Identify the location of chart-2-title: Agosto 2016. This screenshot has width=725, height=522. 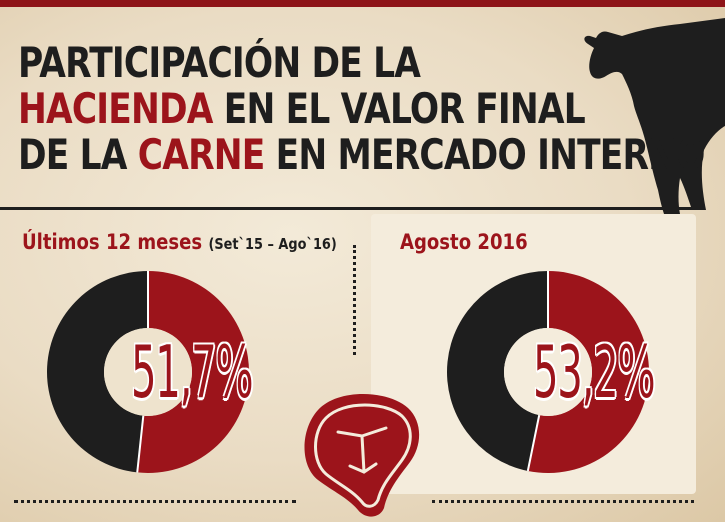
(464, 242).